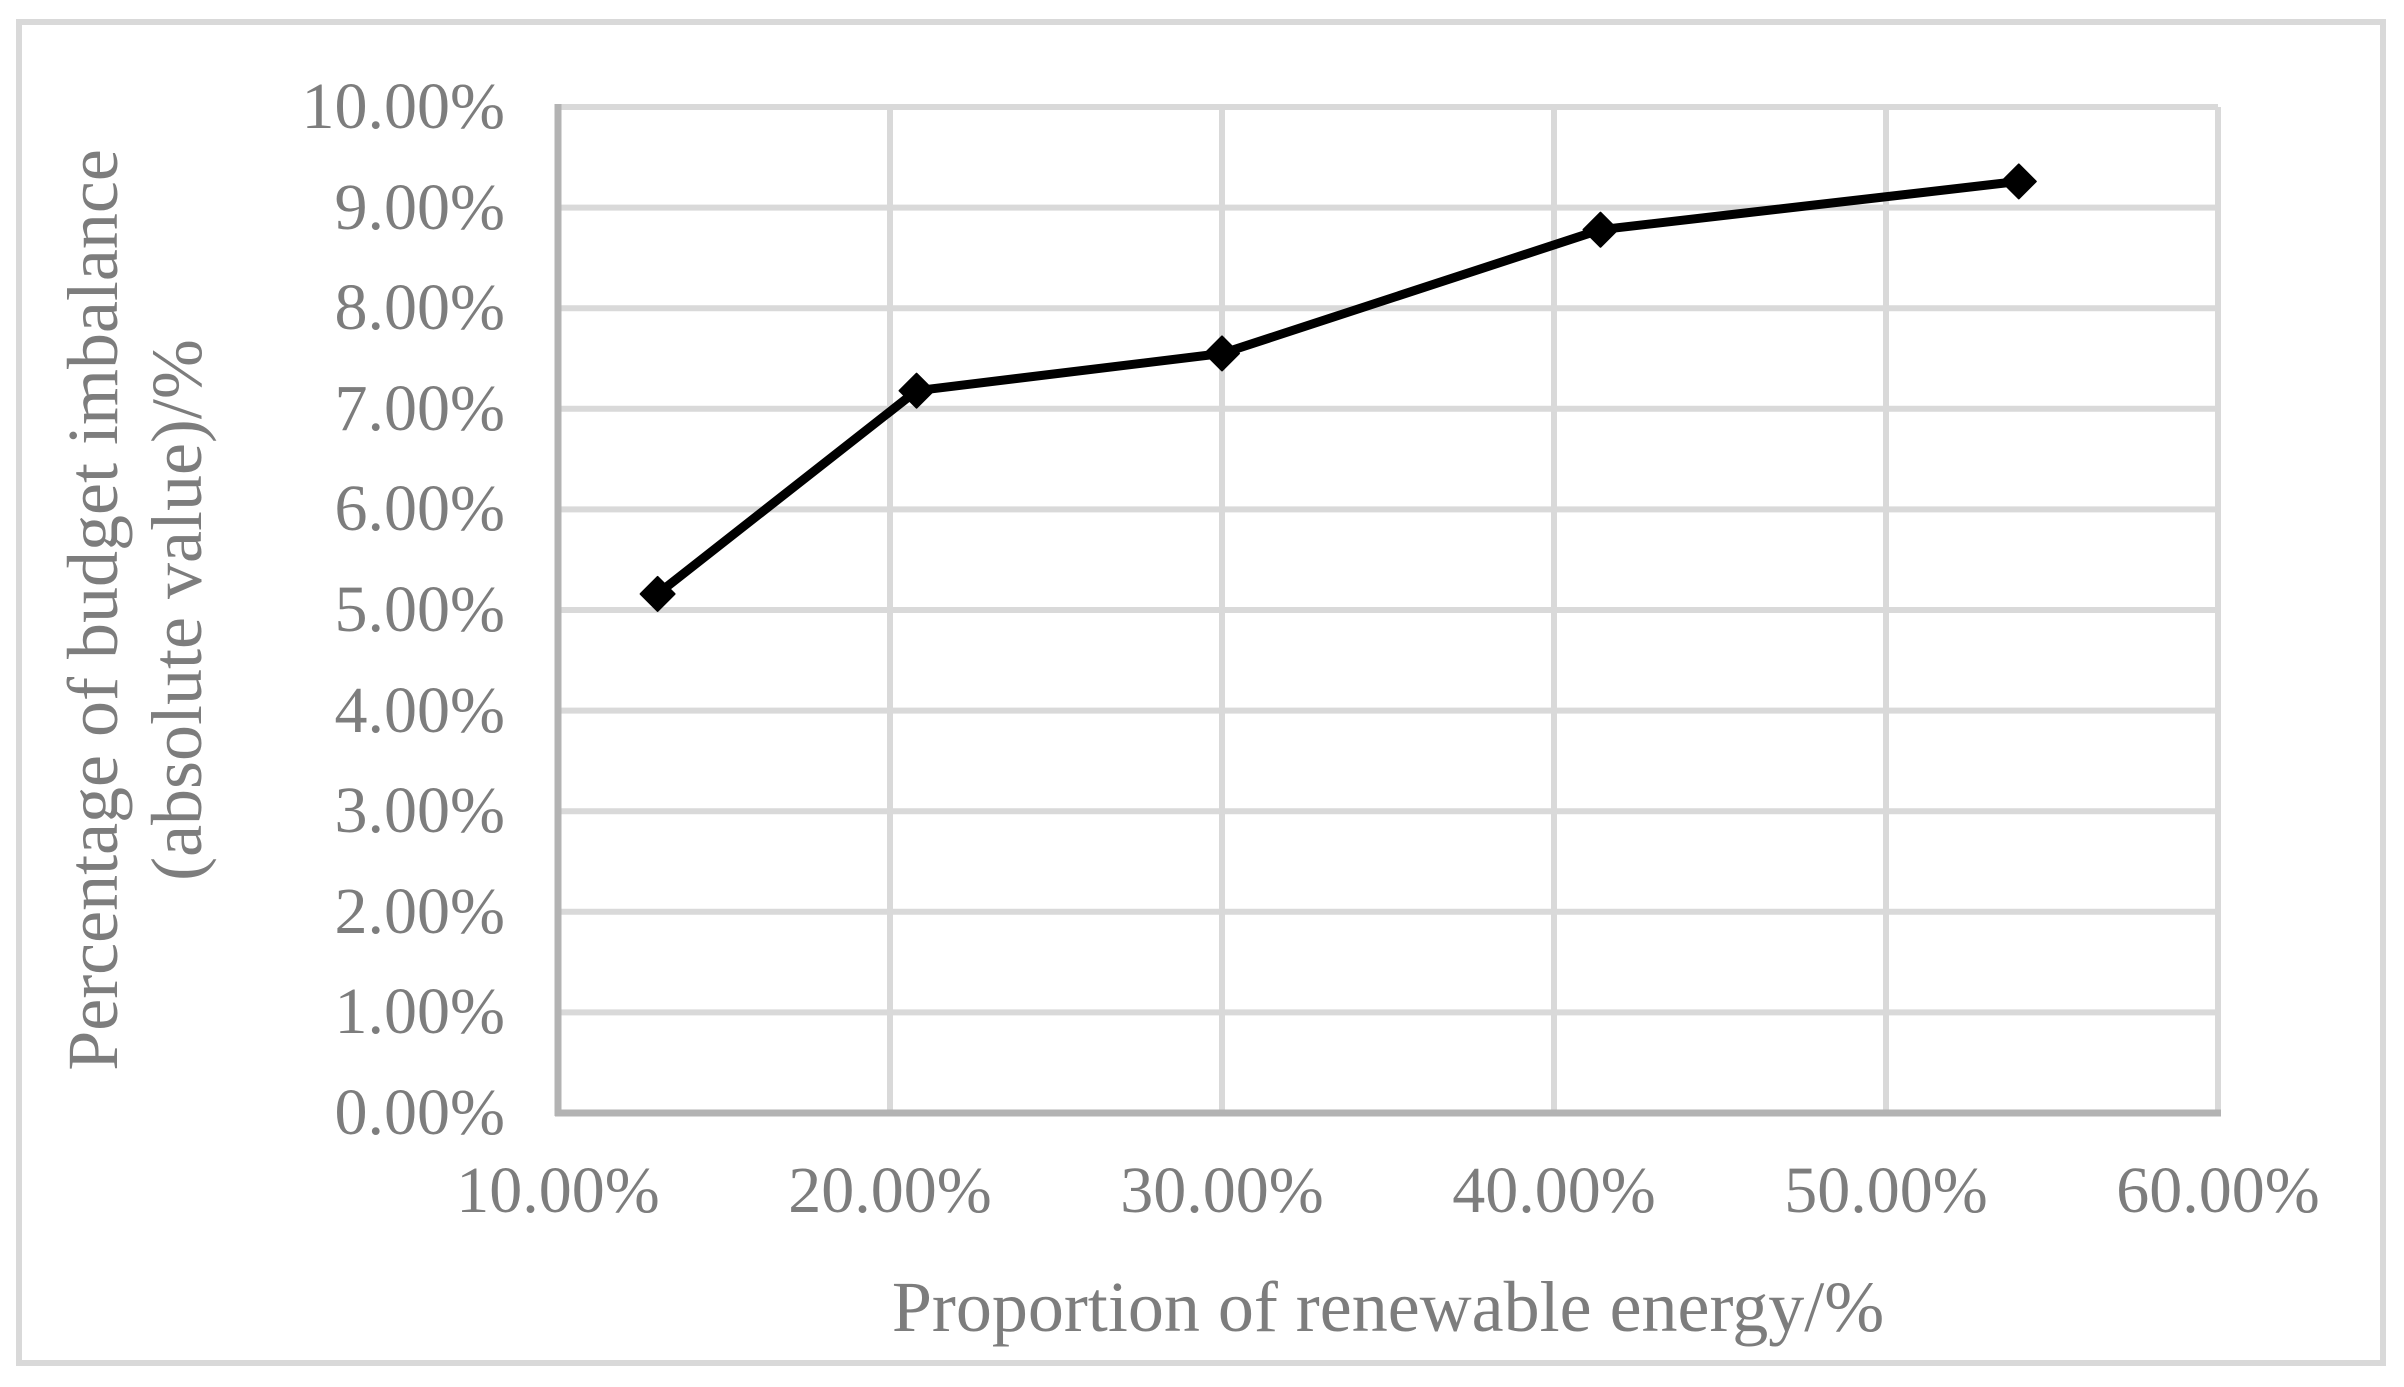 The height and width of the screenshot is (1387, 2404). What do you see at coordinates (419, 911) in the screenshot?
I see `y-tick-label: 2.00%` at bounding box center [419, 911].